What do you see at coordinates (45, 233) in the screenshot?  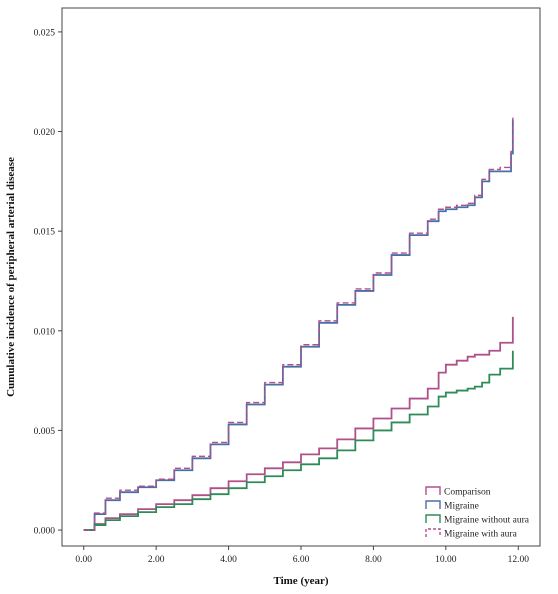 I see `y-tick-label: 0.015` at bounding box center [45, 233].